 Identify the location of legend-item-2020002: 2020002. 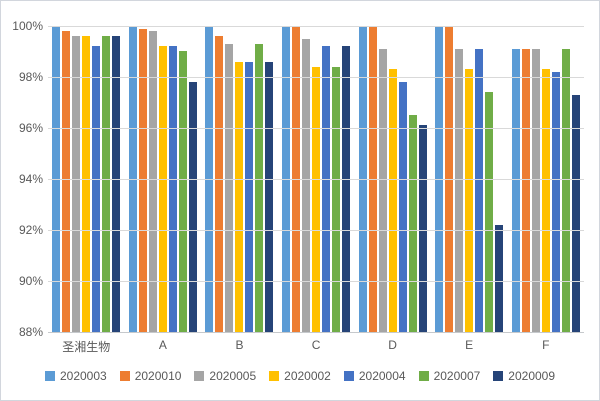
(300, 376).